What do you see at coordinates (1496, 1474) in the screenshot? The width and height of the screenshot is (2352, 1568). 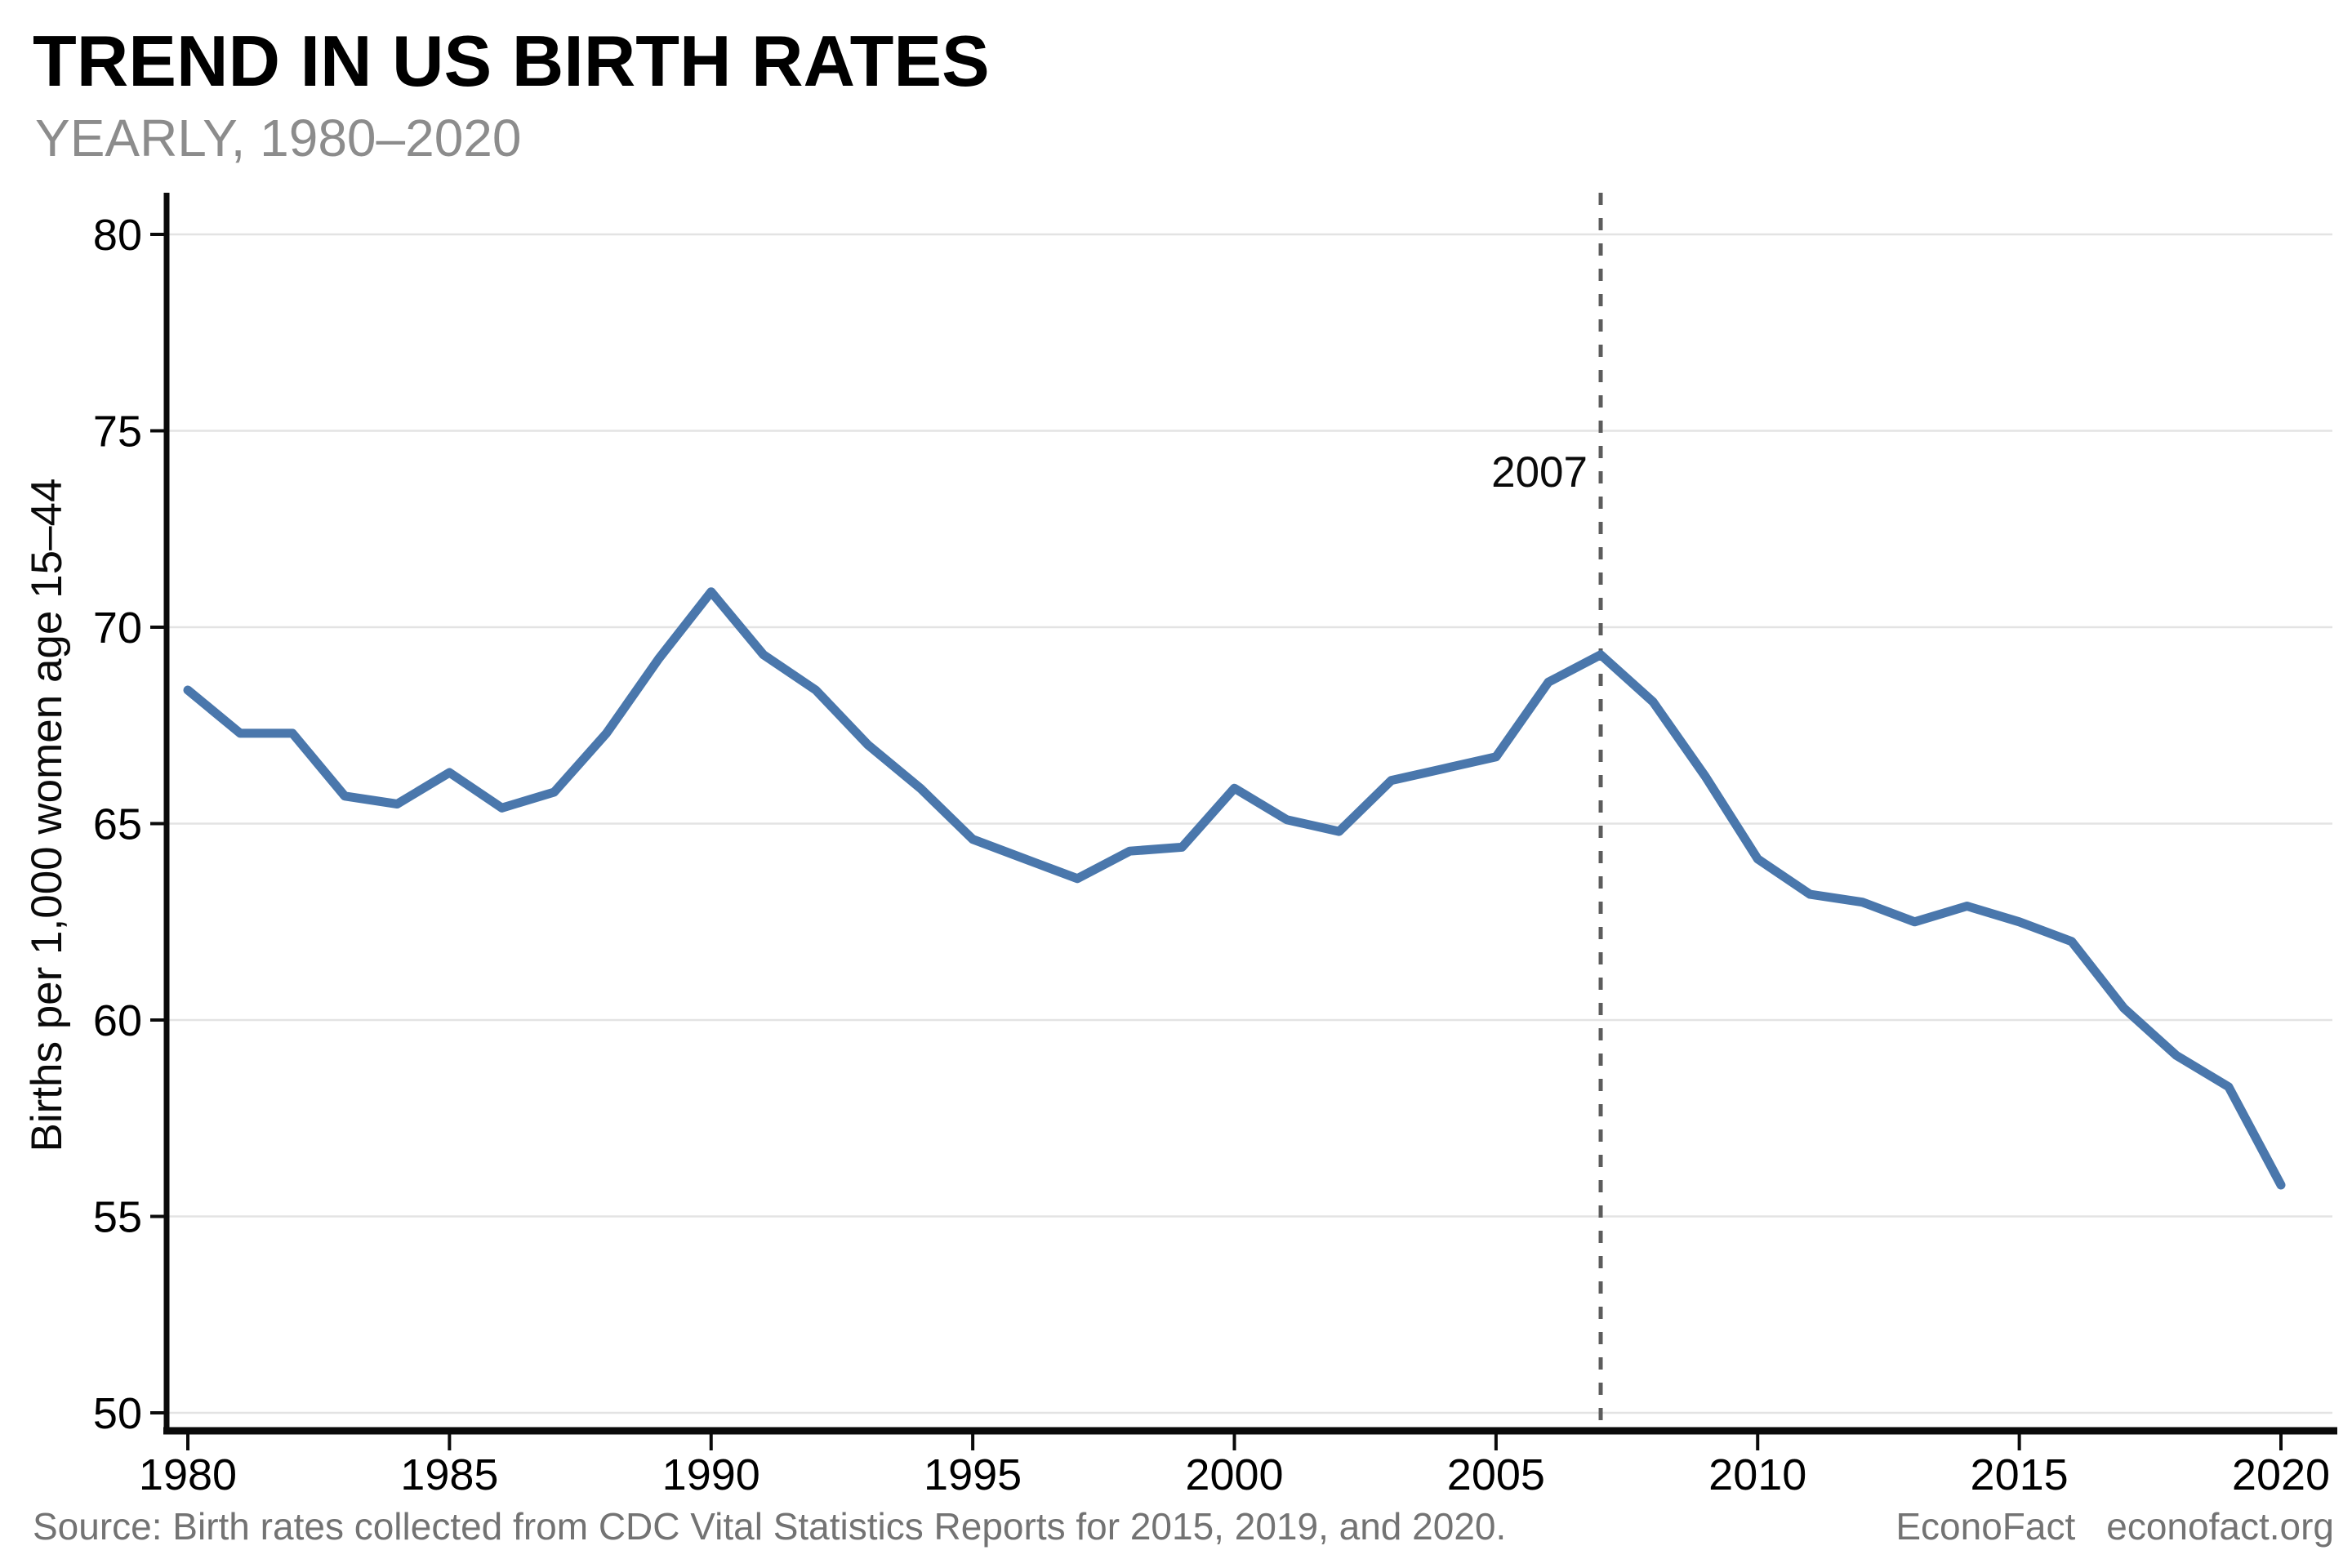 I see `x-tick-label-2005: 2005` at bounding box center [1496, 1474].